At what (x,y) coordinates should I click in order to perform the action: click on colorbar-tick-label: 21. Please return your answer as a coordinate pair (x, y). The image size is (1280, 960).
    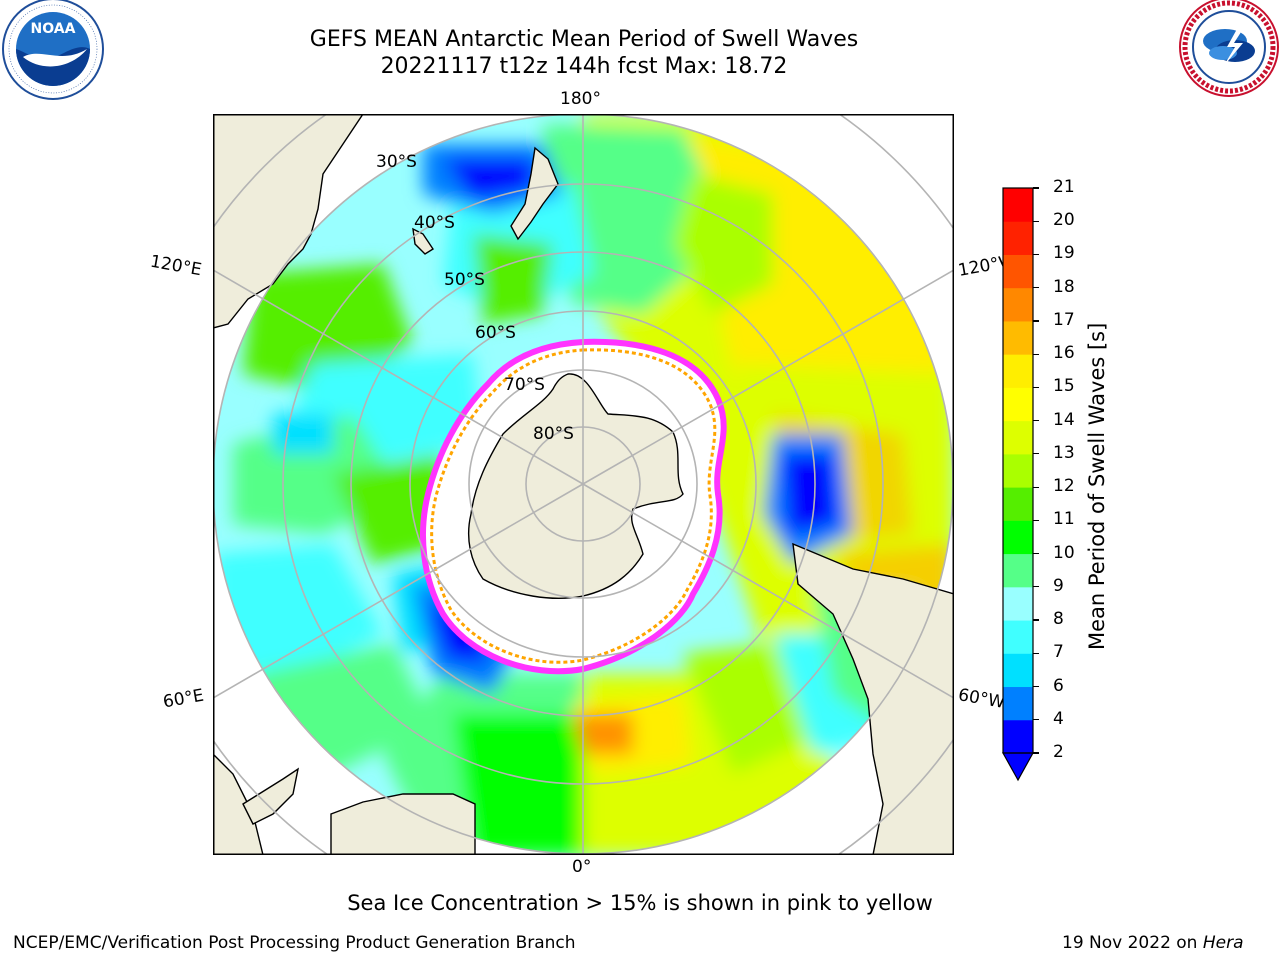
    Looking at the image, I should click on (1064, 187).